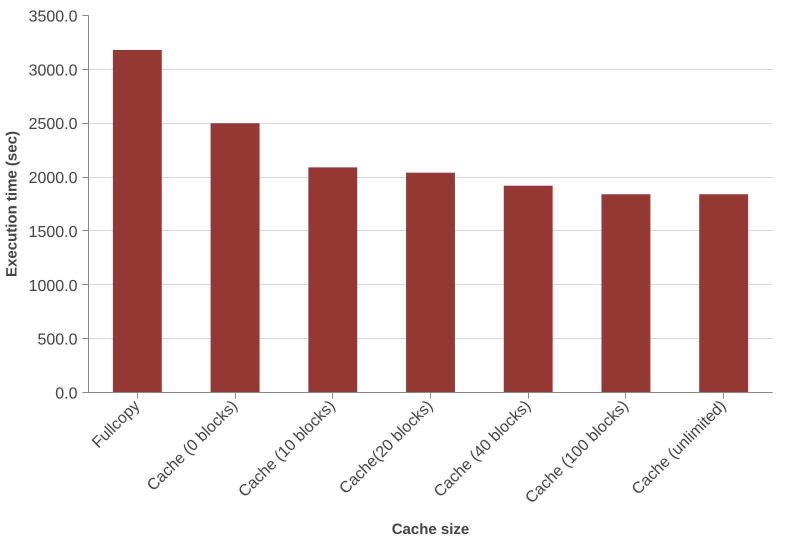 Image resolution: width=792 pixels, height=540 pixels. Describe the element at coordinates (431, 529) in the screenshot. I see `x-axis-title: Cache size` at that location.